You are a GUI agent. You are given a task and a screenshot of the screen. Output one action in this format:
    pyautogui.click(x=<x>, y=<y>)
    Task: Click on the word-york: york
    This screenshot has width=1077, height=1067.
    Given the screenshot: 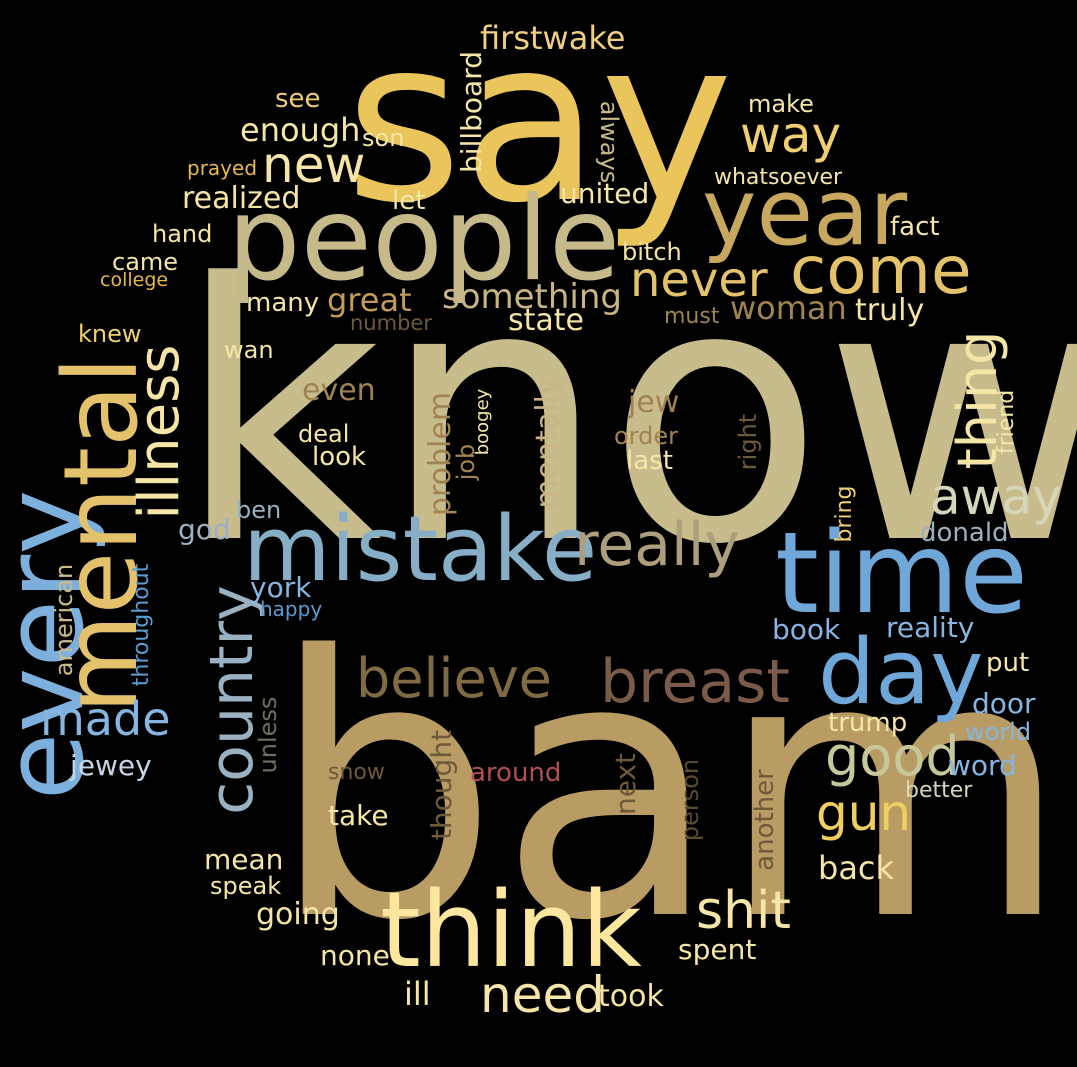 What is the action you would take?
    pyautogui.click(x=281, y=587)
    